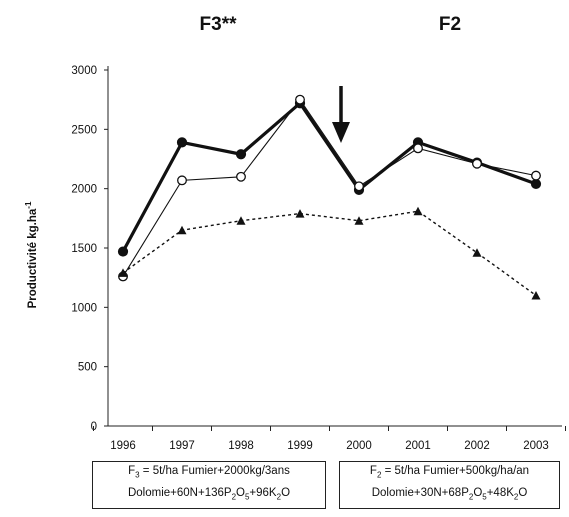 This screenshot has height=517, width=569. What do you see at coordinates (418, 446) in the screenshot?
I see `x-tick-label: 2001` at bounding box center [418, 446].